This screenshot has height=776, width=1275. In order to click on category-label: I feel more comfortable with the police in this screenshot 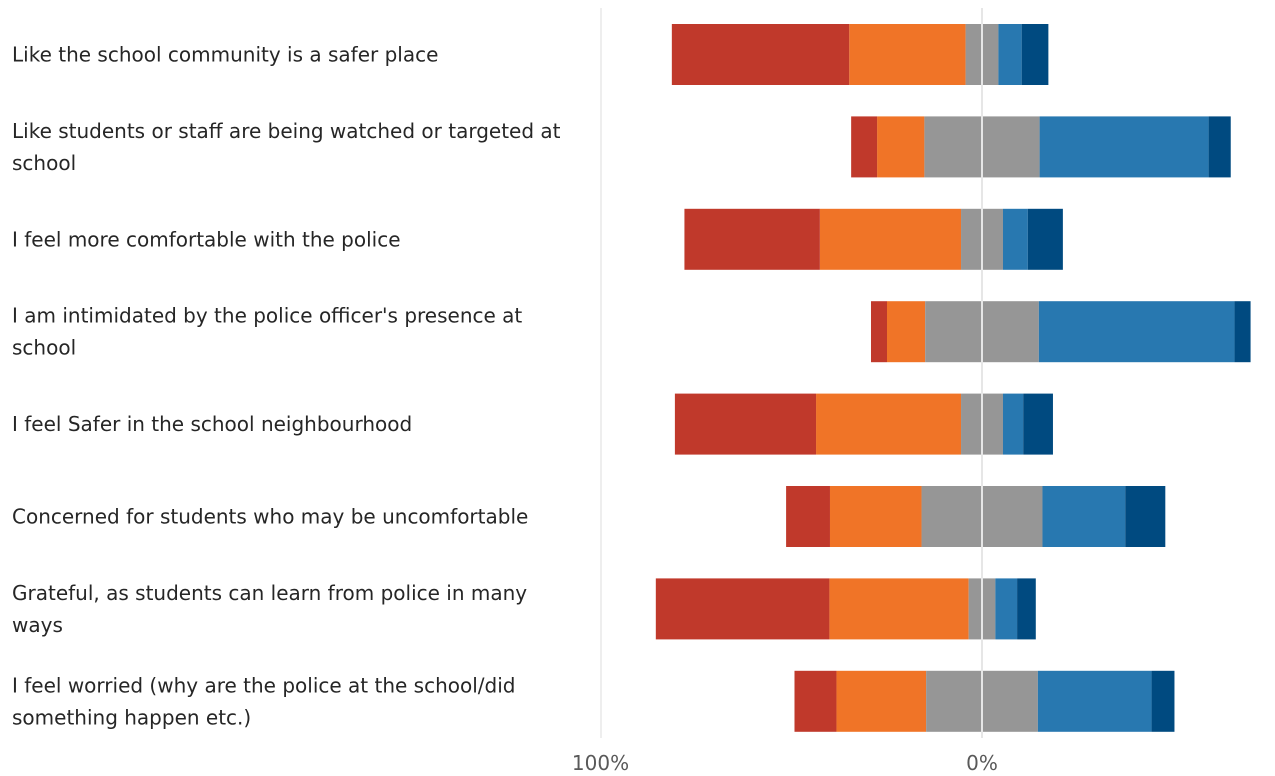, I will do `click(206, 239)`.